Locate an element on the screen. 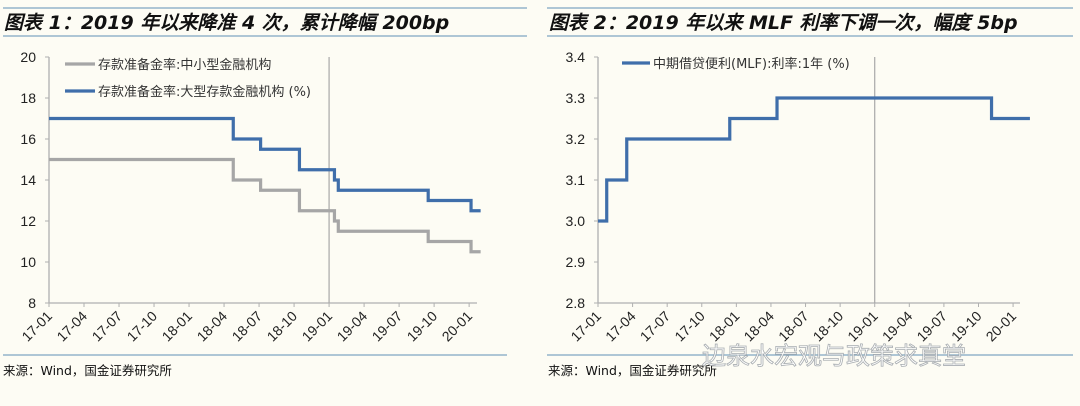 The image size is (1080, 406). legend-label: 存款准备金率:大型存款金融机构 (%) is located at coordinates (204, 92).